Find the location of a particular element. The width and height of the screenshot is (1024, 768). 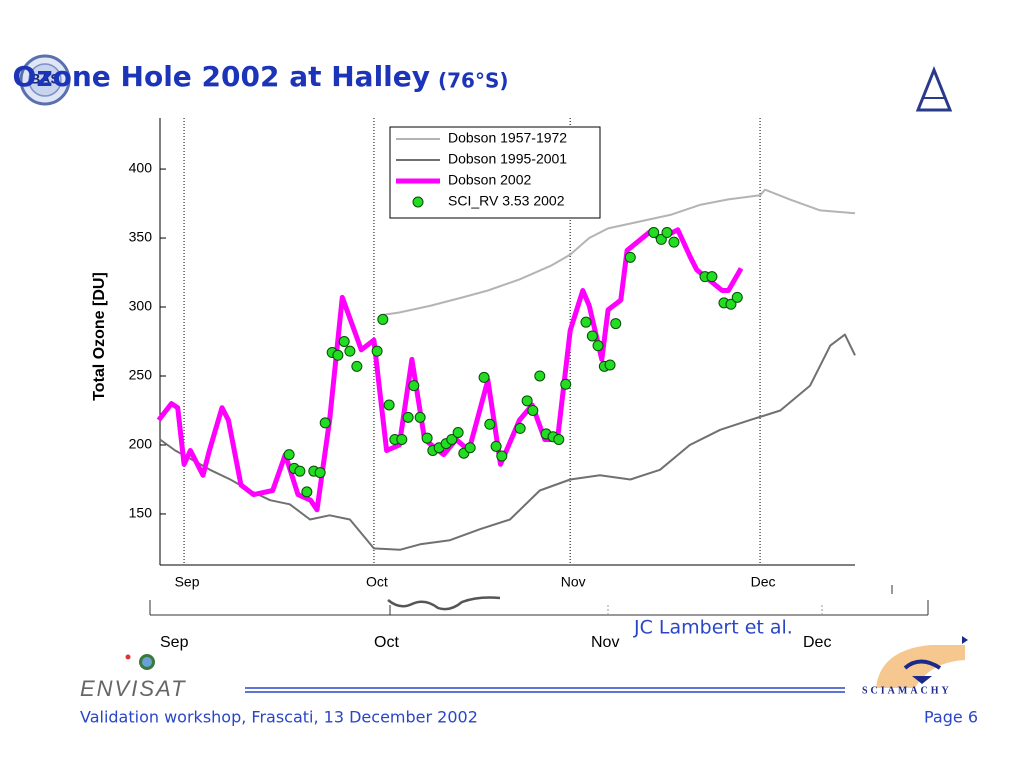

y-tick-label: 400 is located at coordinates (141, 168).